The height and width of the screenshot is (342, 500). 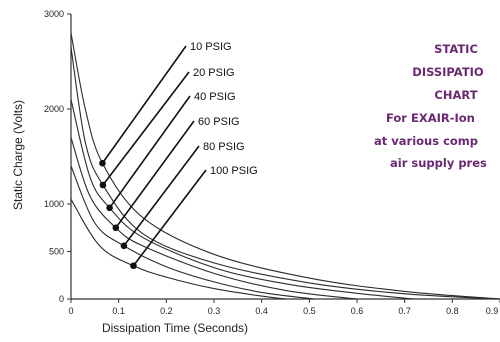 I want to click on series-curve, so click(x=178, y=249).